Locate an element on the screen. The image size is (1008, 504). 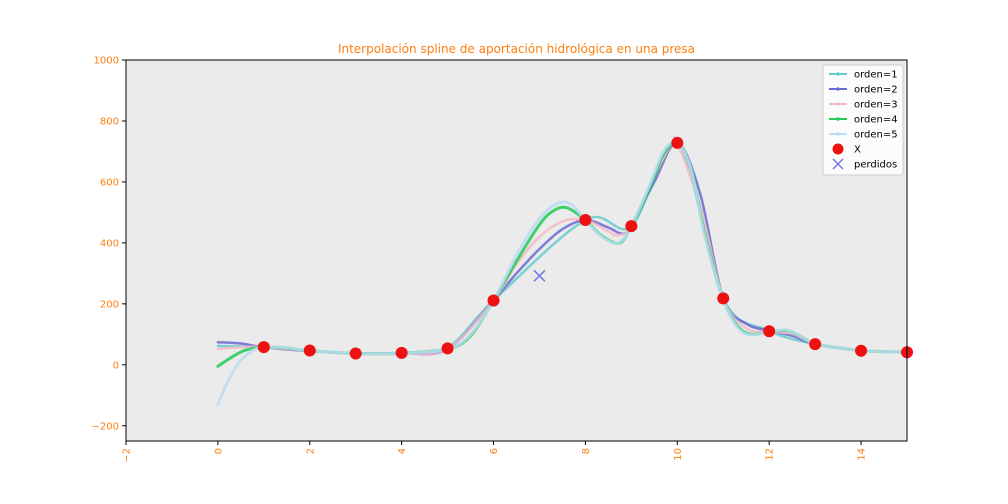
legend-item: orden=1 is located at coordinates (863, 75).